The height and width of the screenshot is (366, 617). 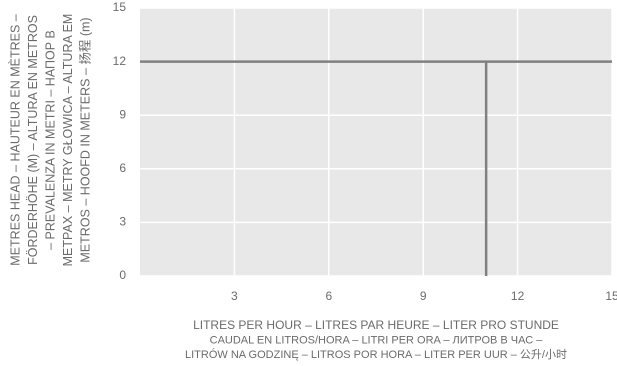 What do you see at coordinates (50, 140) in the screenshot?
I see `y-axis-label: – PREVALENZA IN METRI – НАПОР В` at bounding box center [50, 140].